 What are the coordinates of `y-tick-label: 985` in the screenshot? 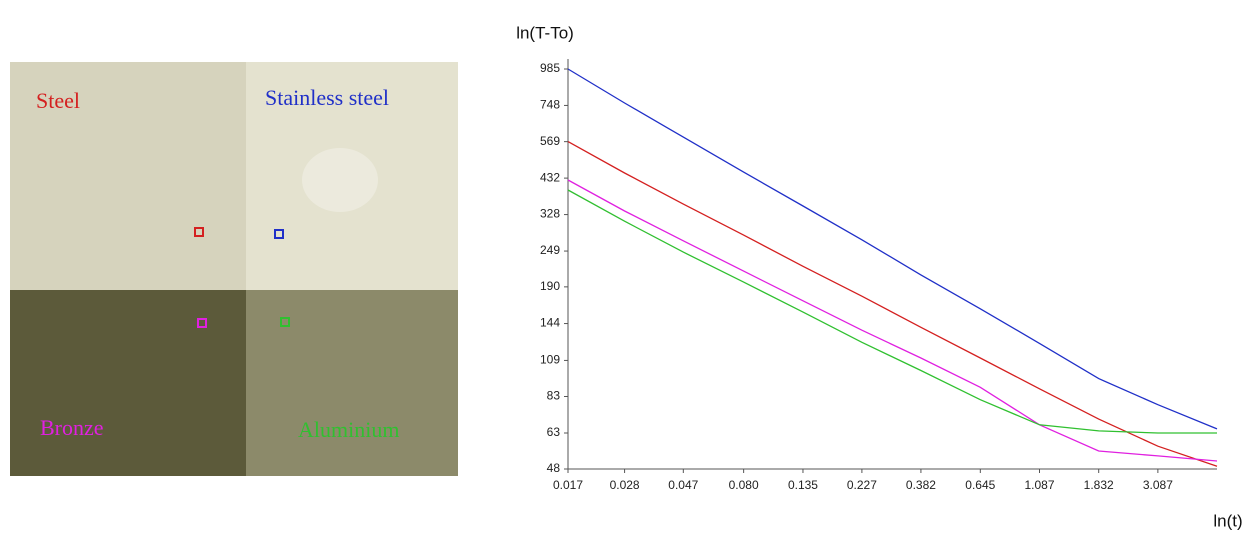 It's located at (550, 68).